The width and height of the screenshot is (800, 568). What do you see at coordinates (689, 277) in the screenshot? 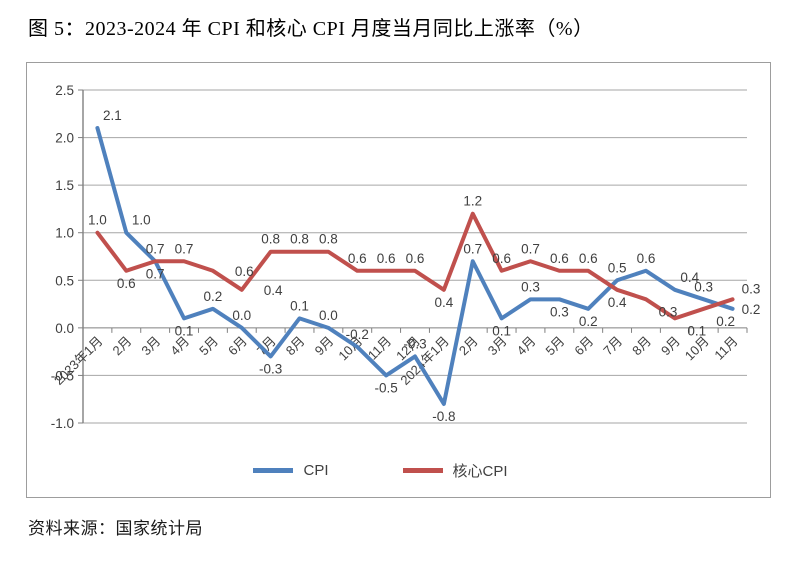
I see `cpi-data-label: 0.4` at bounding box center [689, 277].